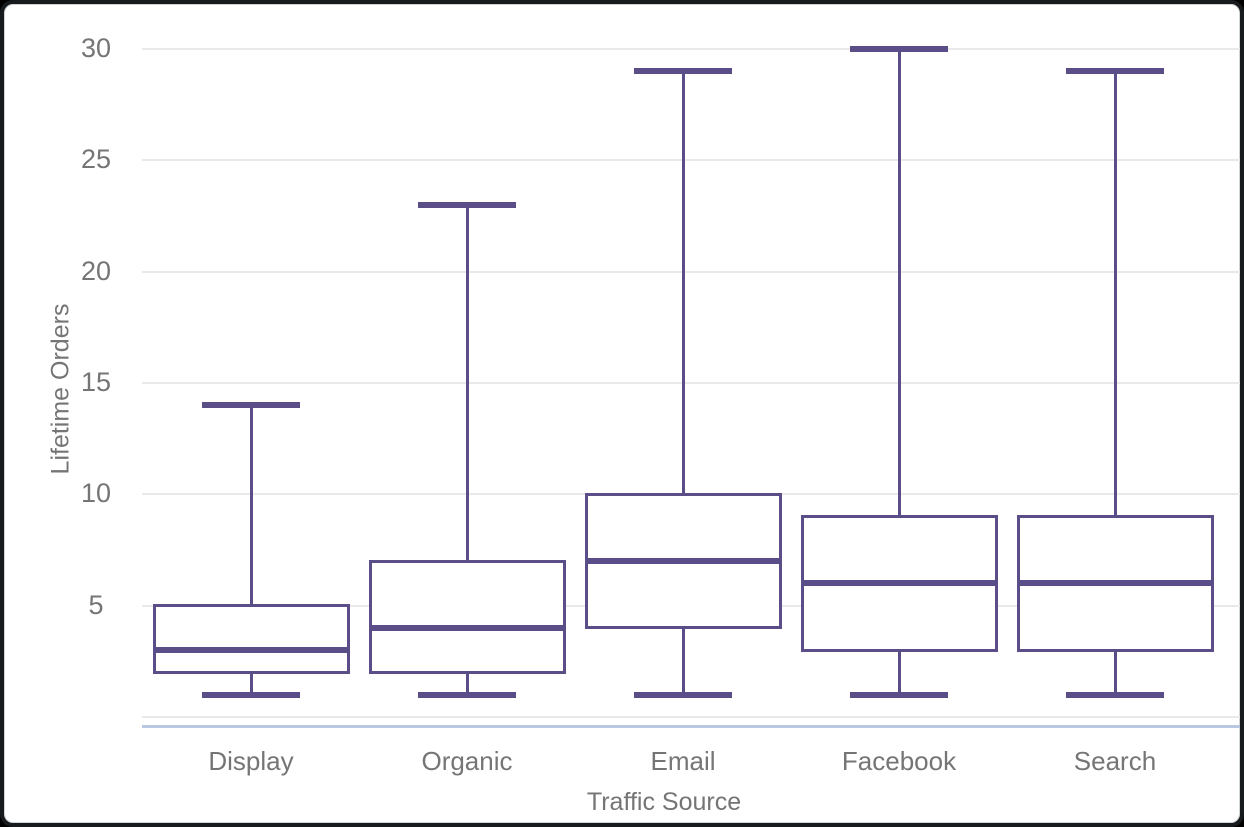 The image size is (1244, 827). Describe the element at coordinates (96, 493) in the screenshot. I see `y-tick-label: 10` at that location.